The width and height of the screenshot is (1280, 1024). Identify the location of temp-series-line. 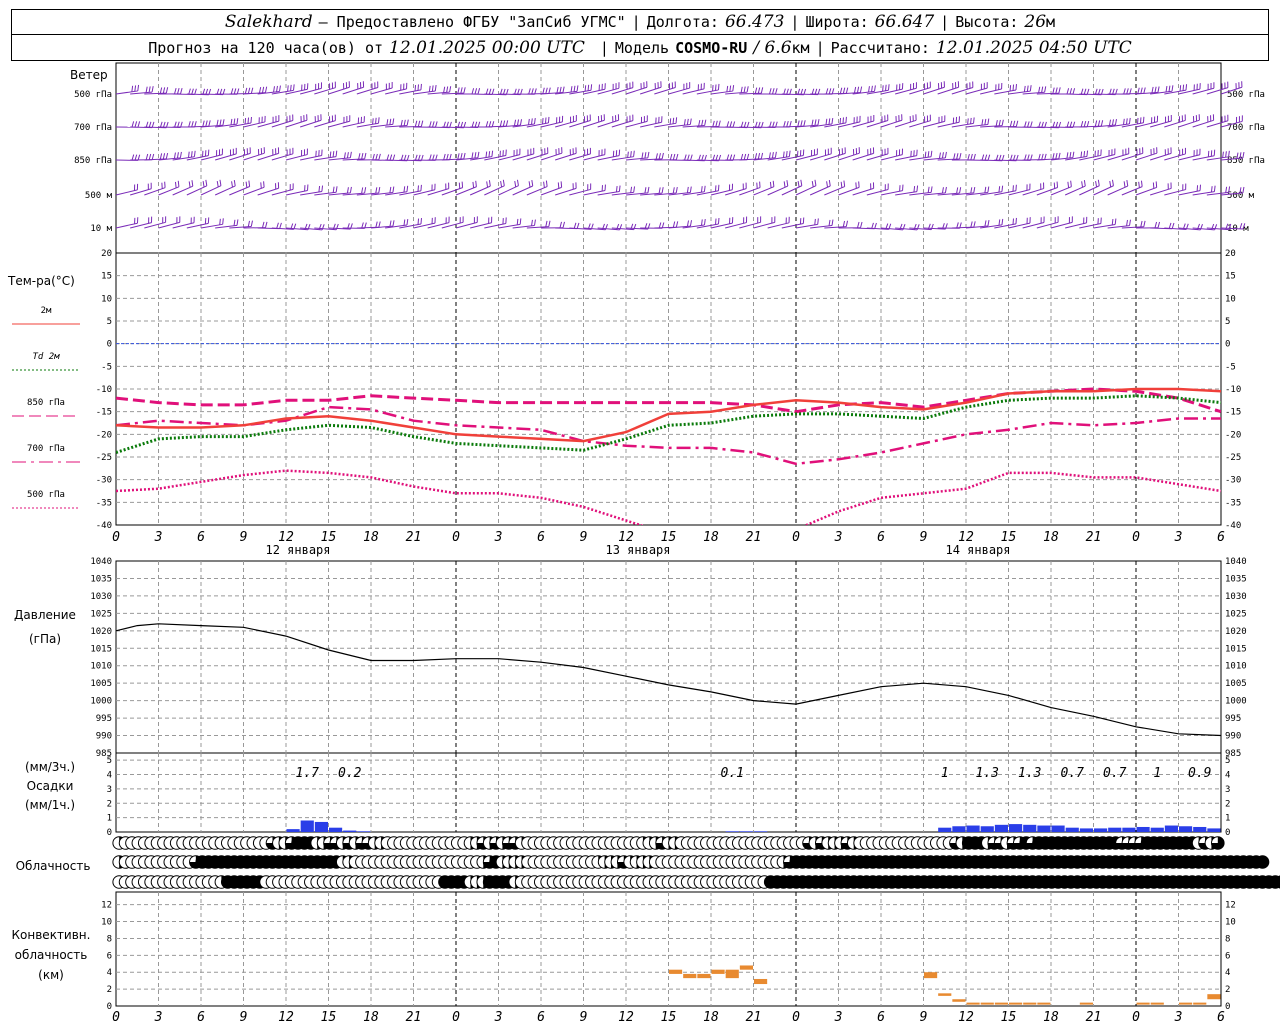
(668, 415).